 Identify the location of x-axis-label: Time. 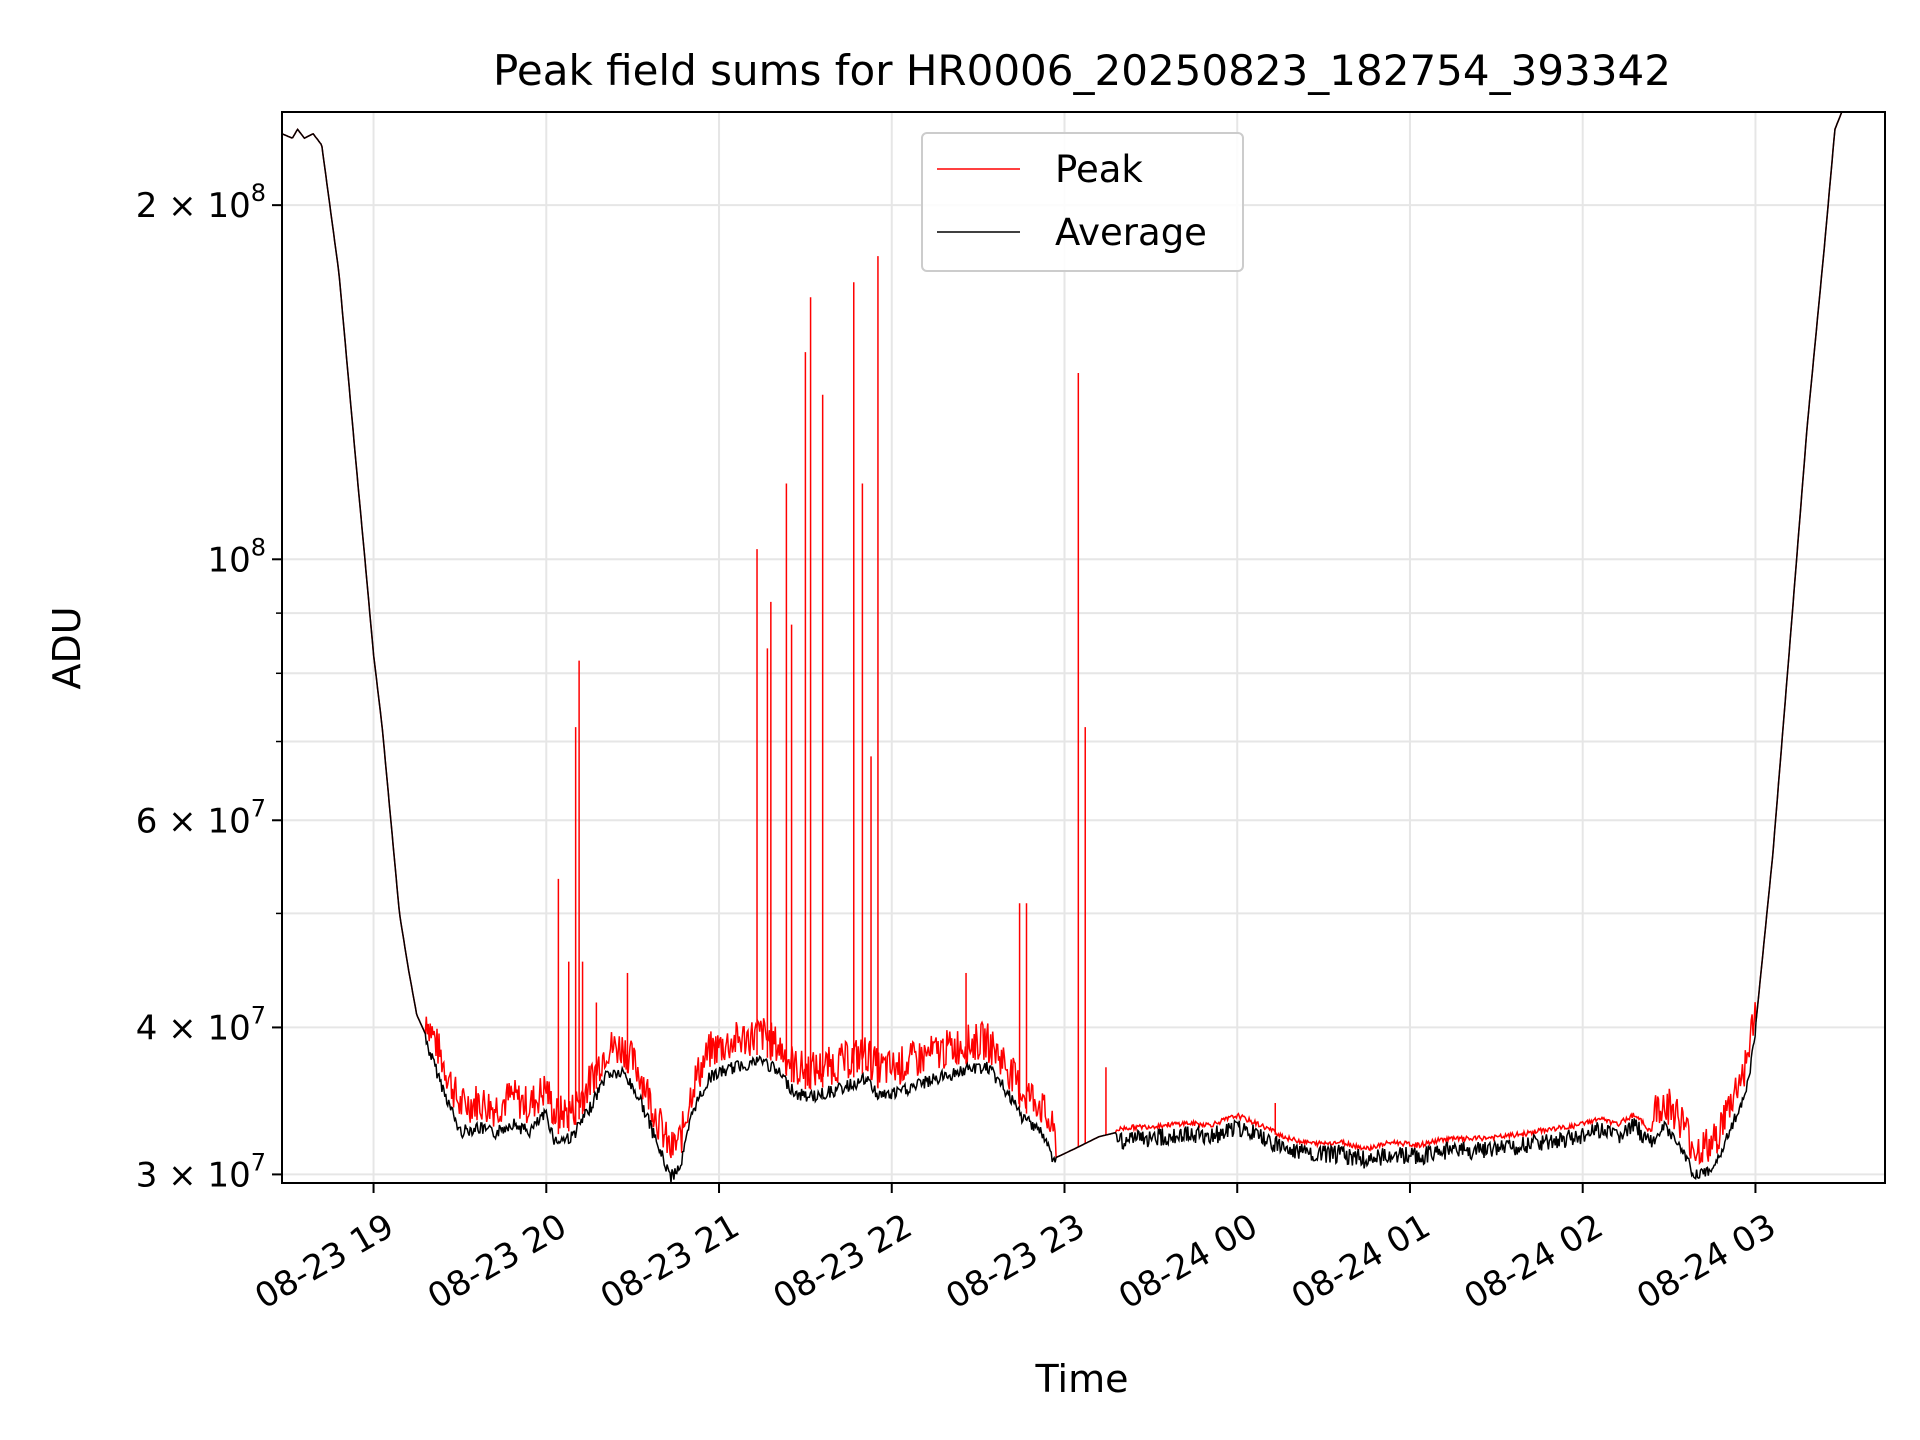
(1082, 1379).